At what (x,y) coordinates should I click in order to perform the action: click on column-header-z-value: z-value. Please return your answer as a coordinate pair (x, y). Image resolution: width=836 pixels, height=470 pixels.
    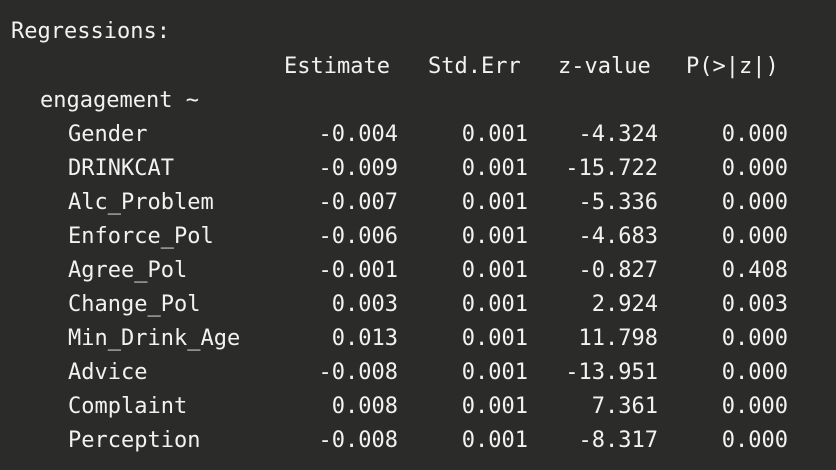
    Looking at the image, I should click on (604, 66).